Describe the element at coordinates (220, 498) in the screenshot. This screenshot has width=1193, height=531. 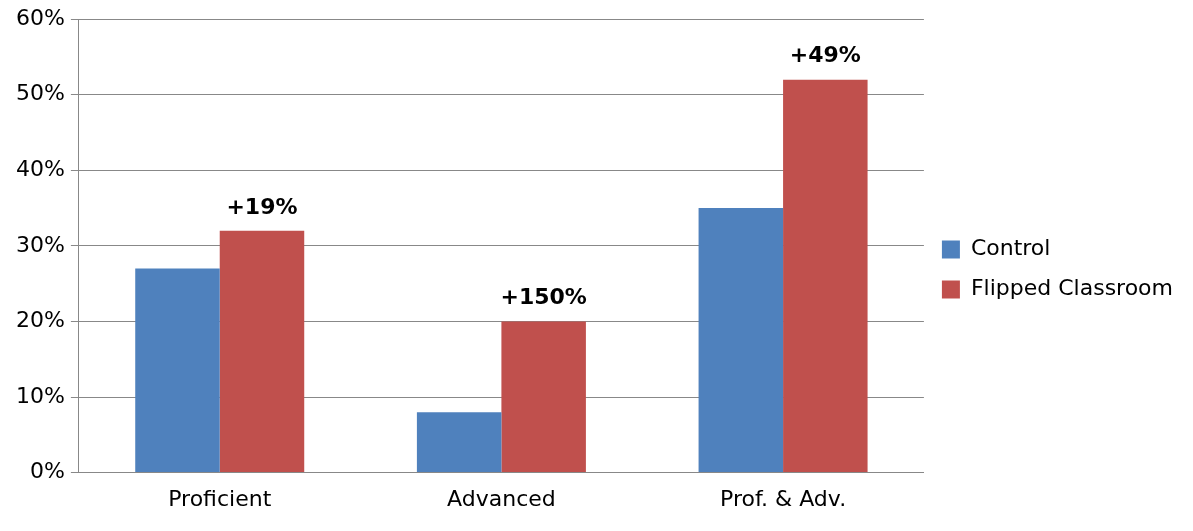
I see `x-tick-label: Proficient` at that location.